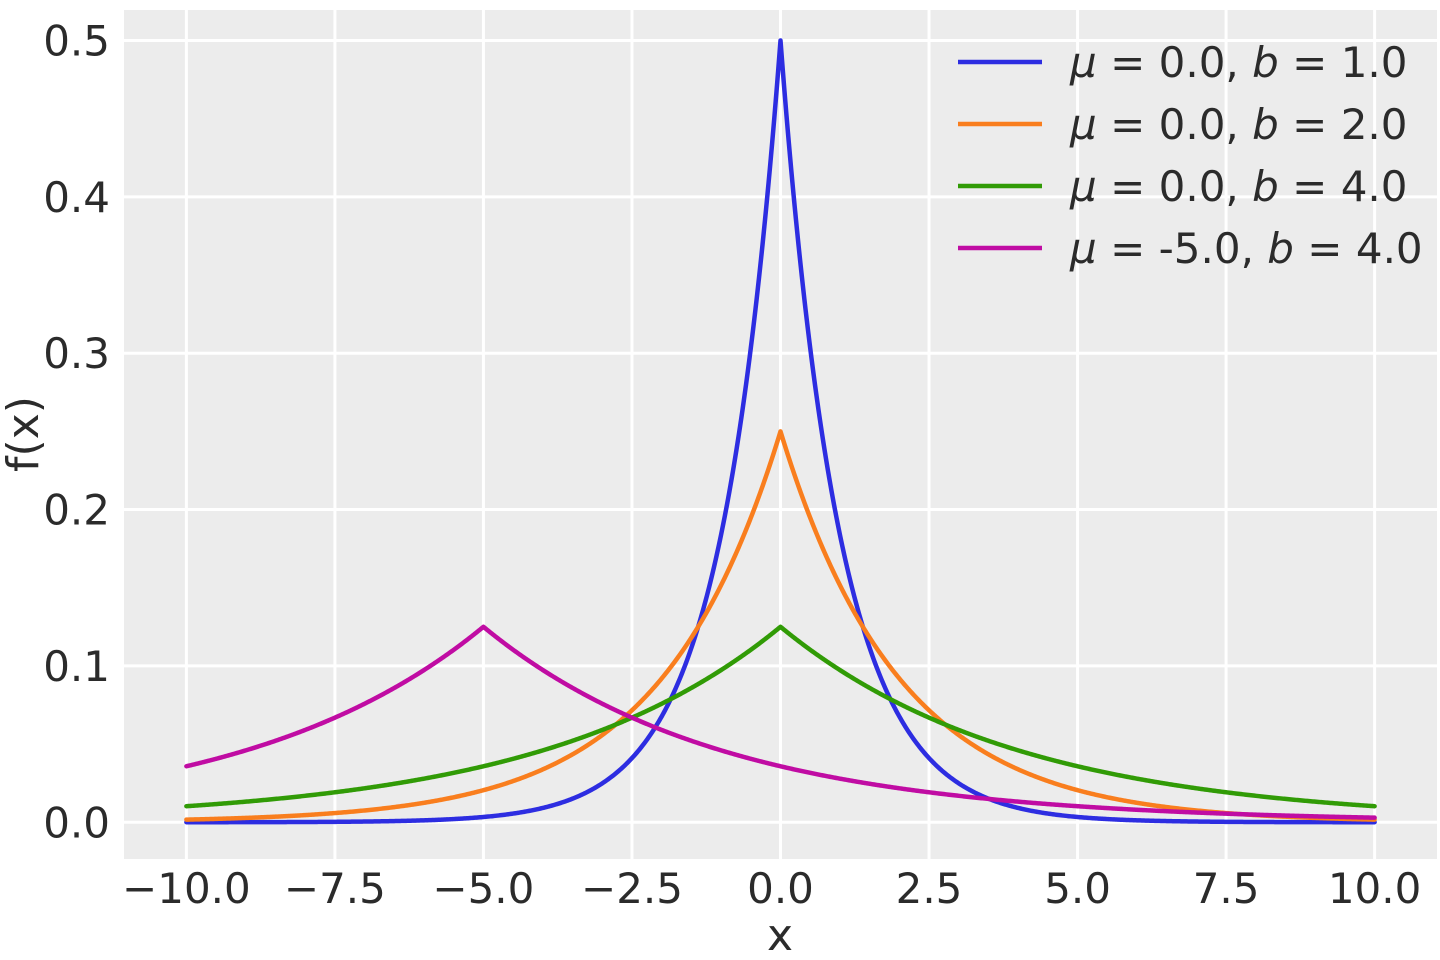 The height and width of the screenshot is (960, 1440). I want to click on x-tick-label-7.5: 7.5, so click(1226, 888).